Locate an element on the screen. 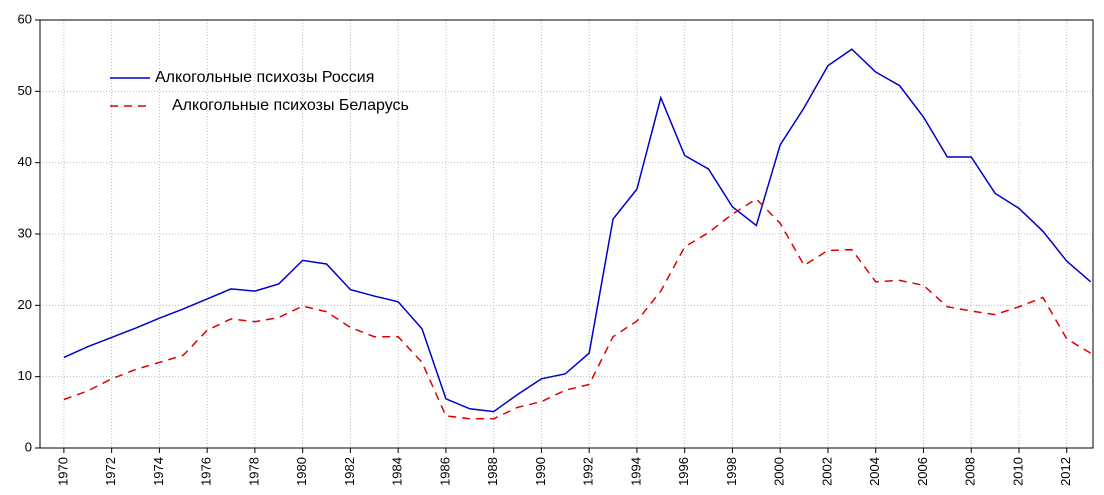 The height and width of the screenshot is (495, 1104). x-tick-label: 1970 is located at coordinates (62, 471).